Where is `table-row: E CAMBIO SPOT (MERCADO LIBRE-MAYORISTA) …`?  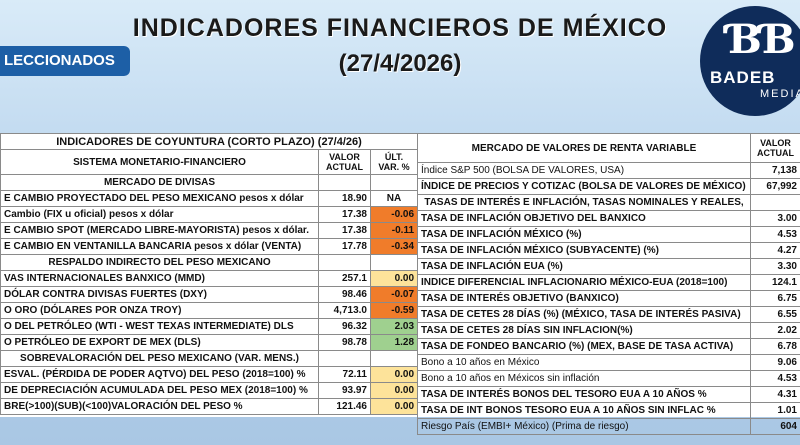 table-row: E CAMBIO SPOT (MERCADO LIBRE-MAYORISTA) … is located at coordinates (209, 230).